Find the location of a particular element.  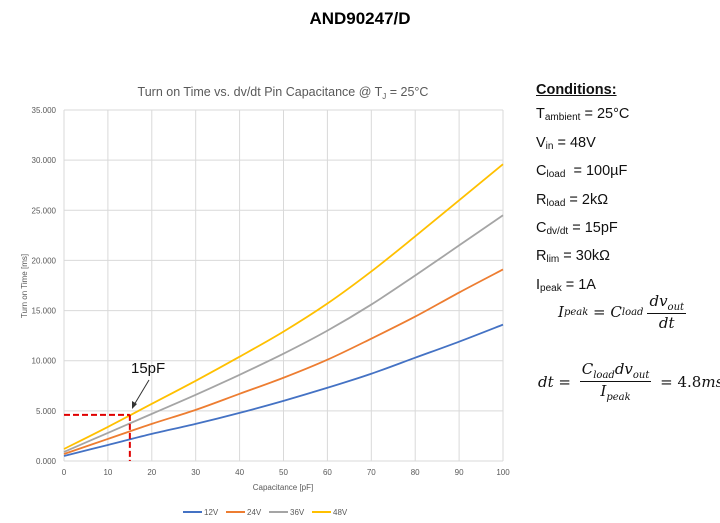

condition-symbol: V is located at coordinates (541, 142).